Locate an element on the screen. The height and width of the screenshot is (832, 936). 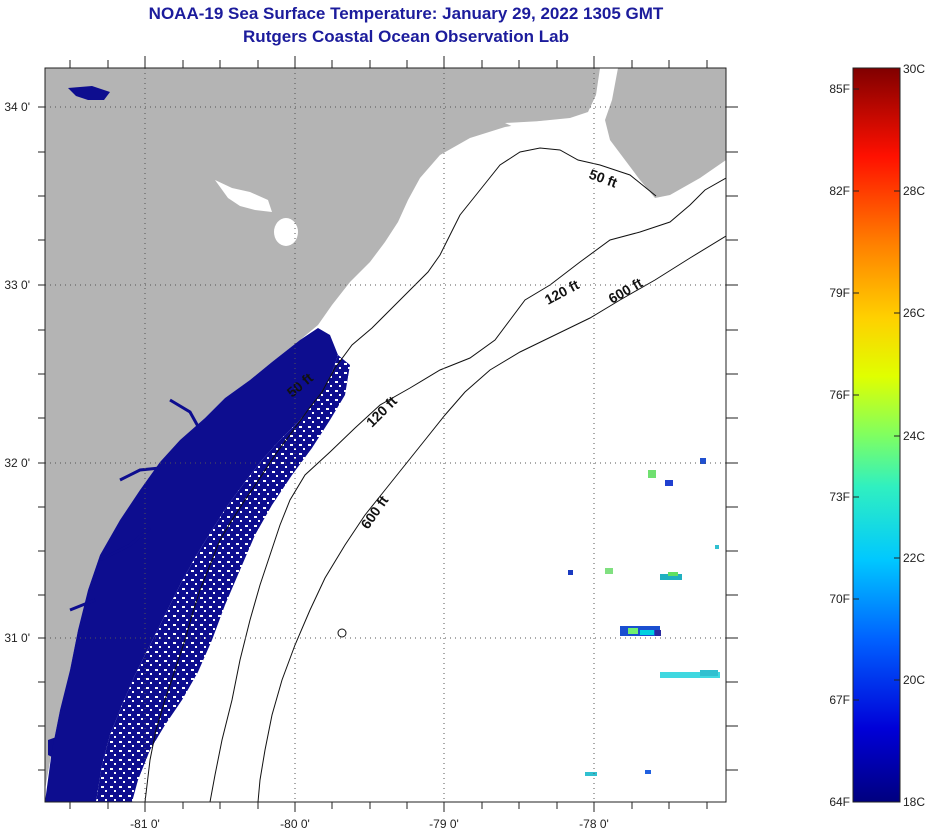
lon-label: -80 0' is located at coordinates (295, 824).